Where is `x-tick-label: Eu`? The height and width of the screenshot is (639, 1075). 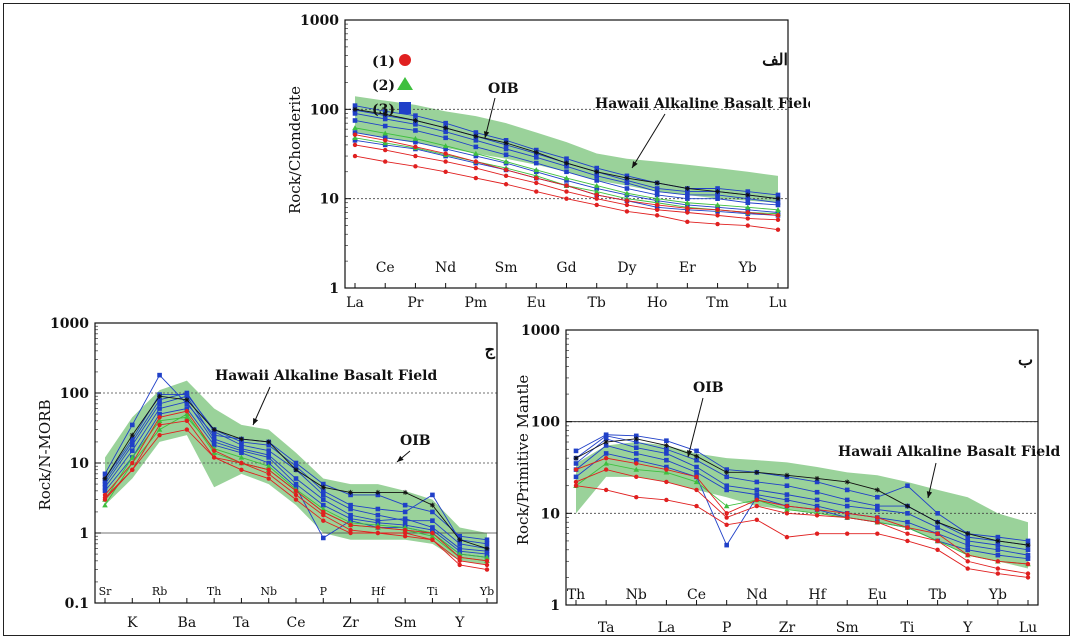
x-tick-label: Eu is located at coordinates (877, 595).